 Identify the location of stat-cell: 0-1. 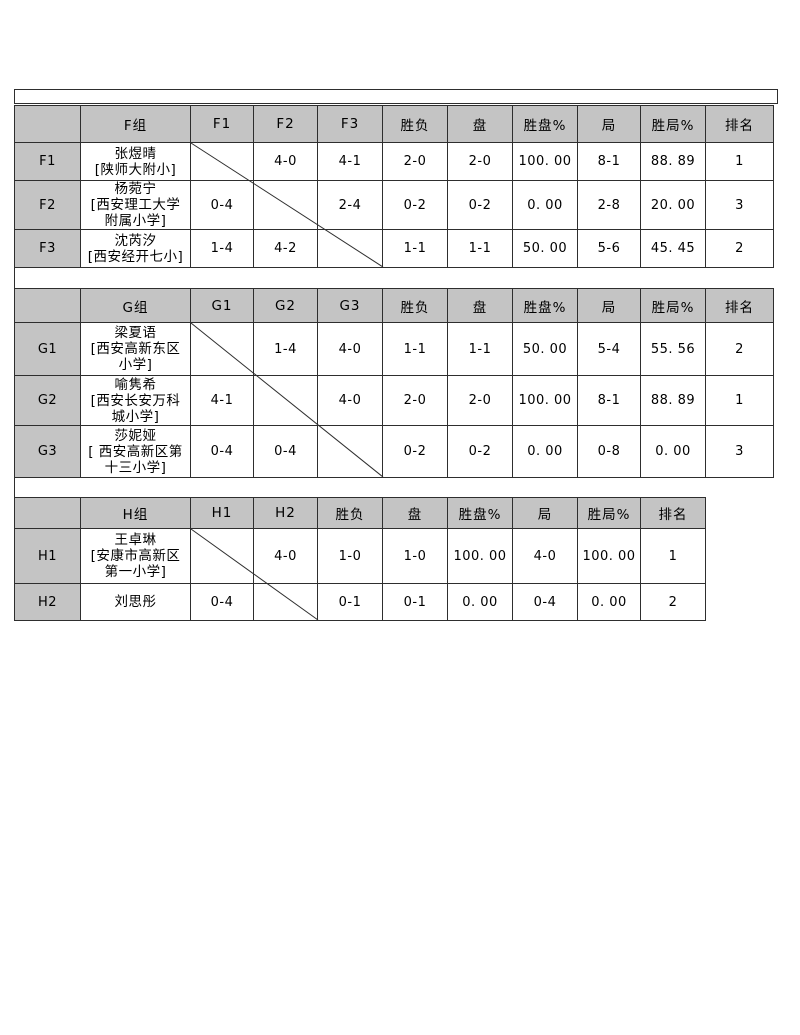
(350, 602).